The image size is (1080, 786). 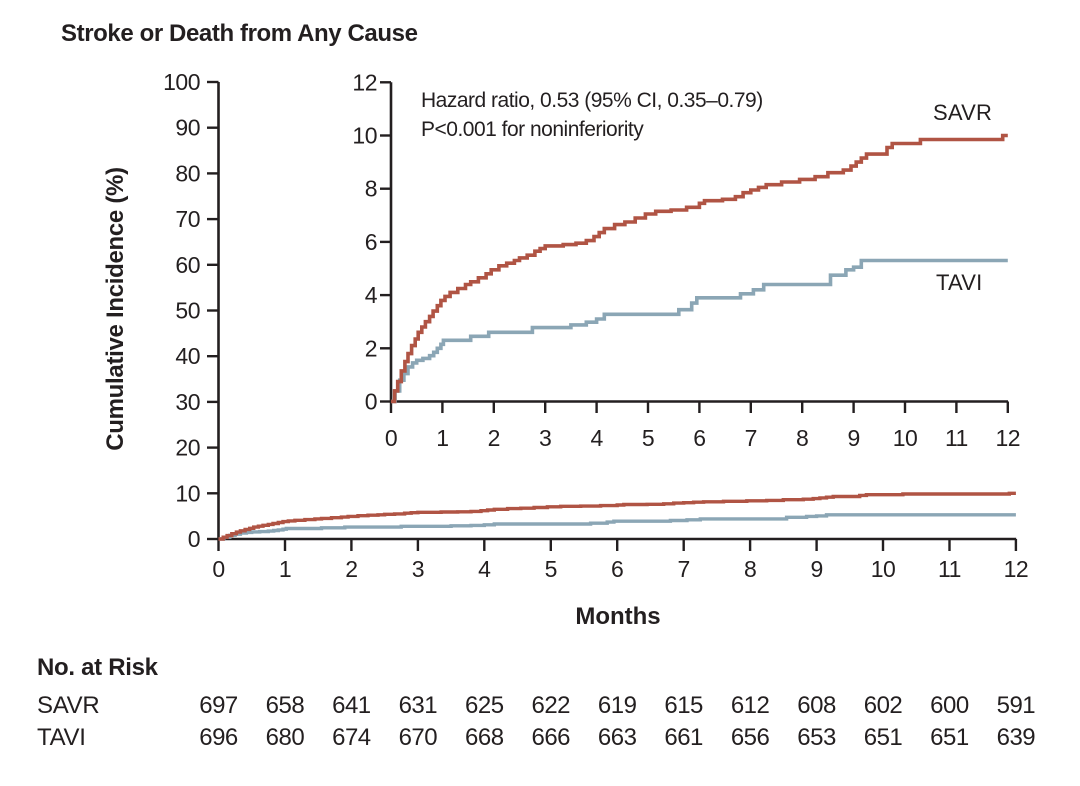 I want to click on risk-value-tavi-month-10: 651, so click(x=883, y=737).